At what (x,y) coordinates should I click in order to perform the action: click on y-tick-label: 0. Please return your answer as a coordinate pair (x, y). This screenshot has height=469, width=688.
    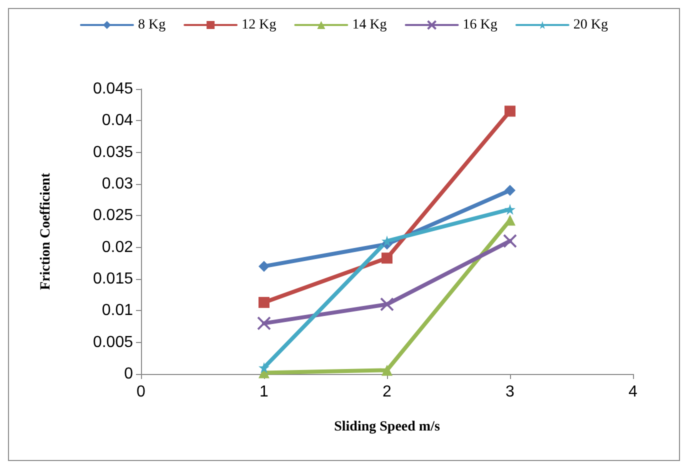
    Looking at the image, I should click on (129, 374).